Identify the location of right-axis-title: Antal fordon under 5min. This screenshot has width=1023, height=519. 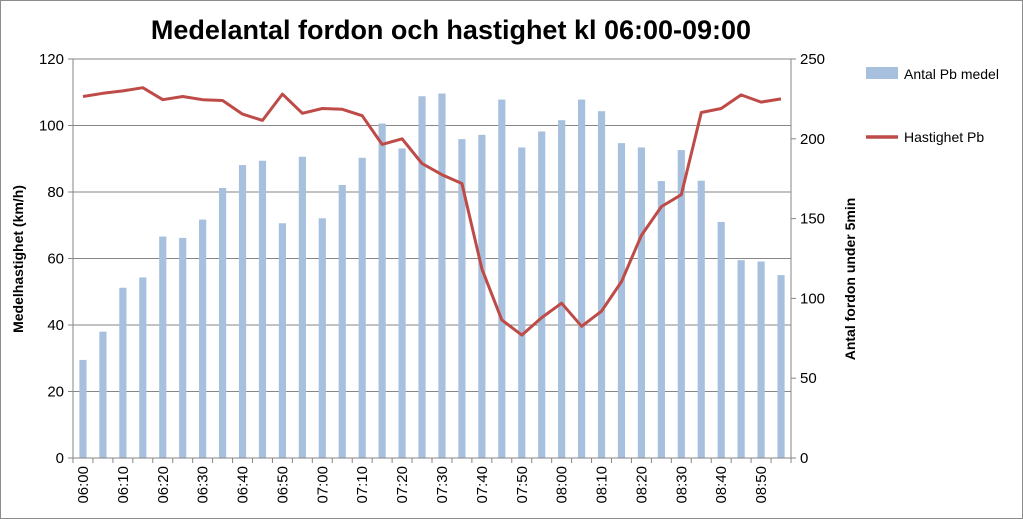
(850, 279).